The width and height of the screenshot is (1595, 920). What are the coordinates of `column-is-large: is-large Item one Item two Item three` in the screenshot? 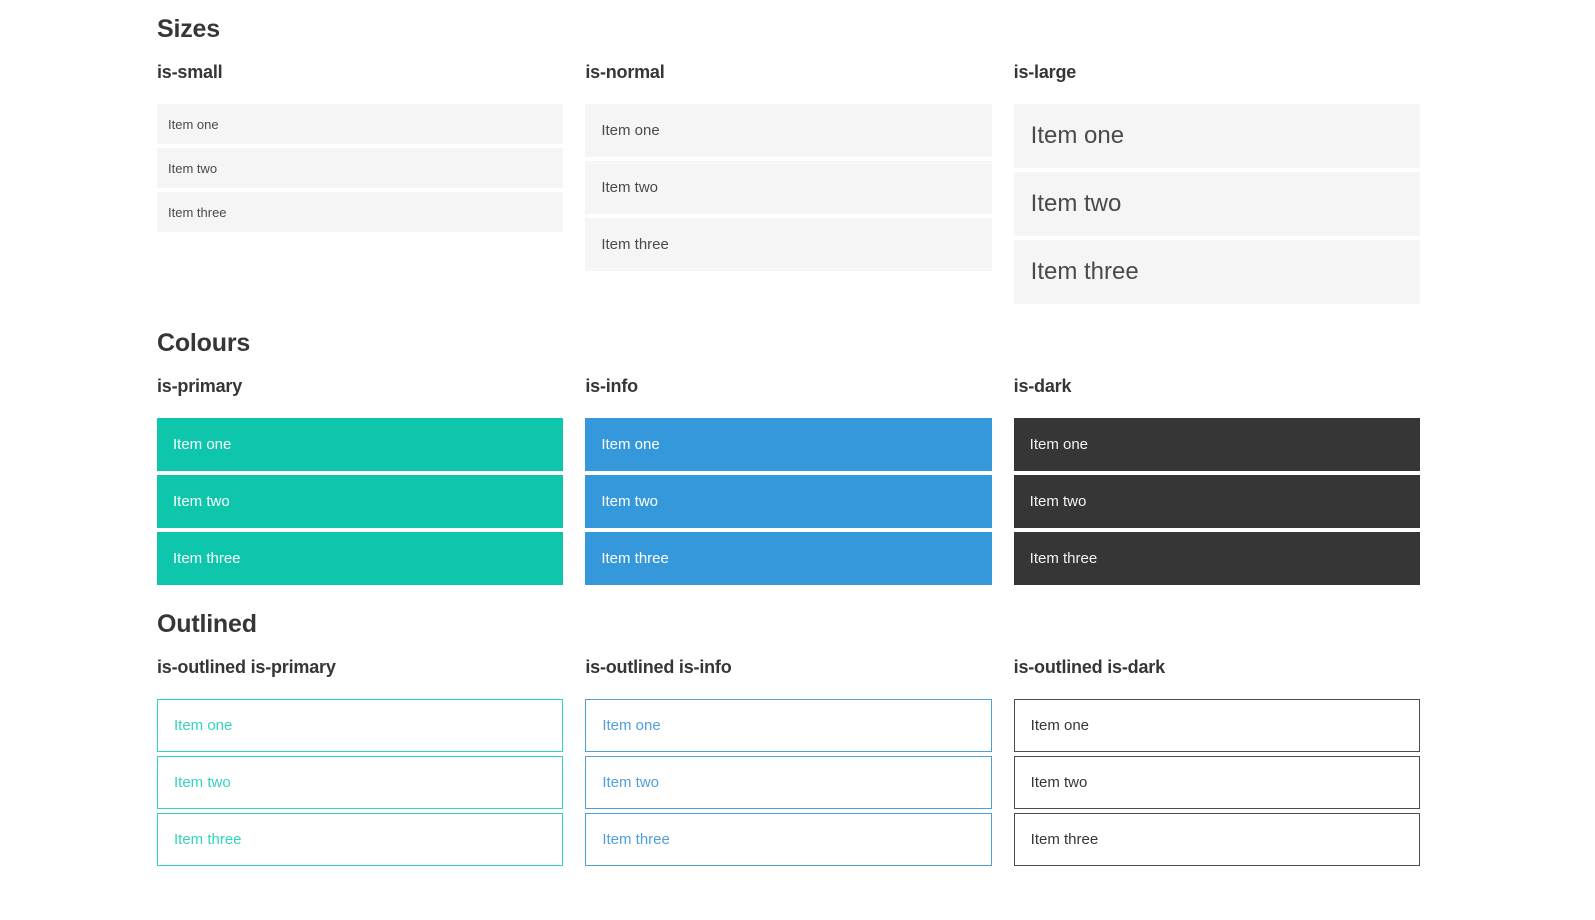 It's located at (1216, 174).